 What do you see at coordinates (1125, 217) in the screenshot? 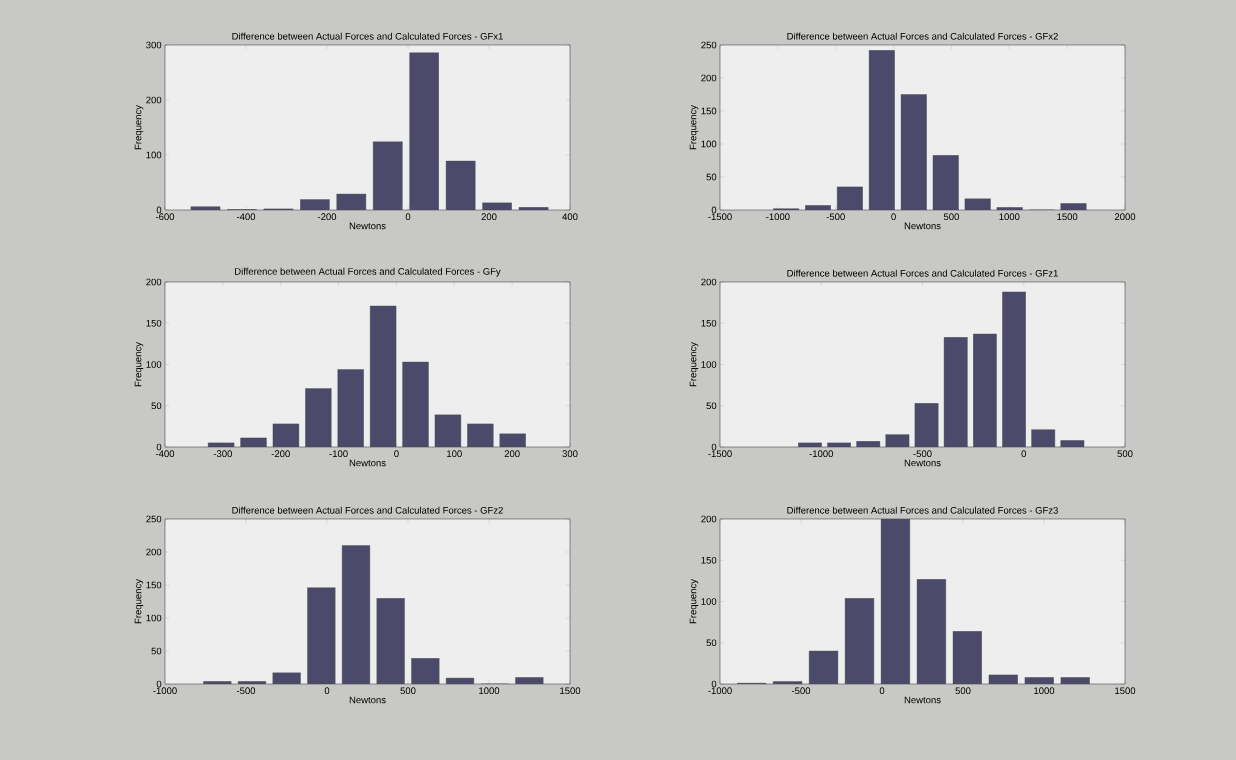
I see `x-tick-label: 2000` at bounding box center [1125, 217].